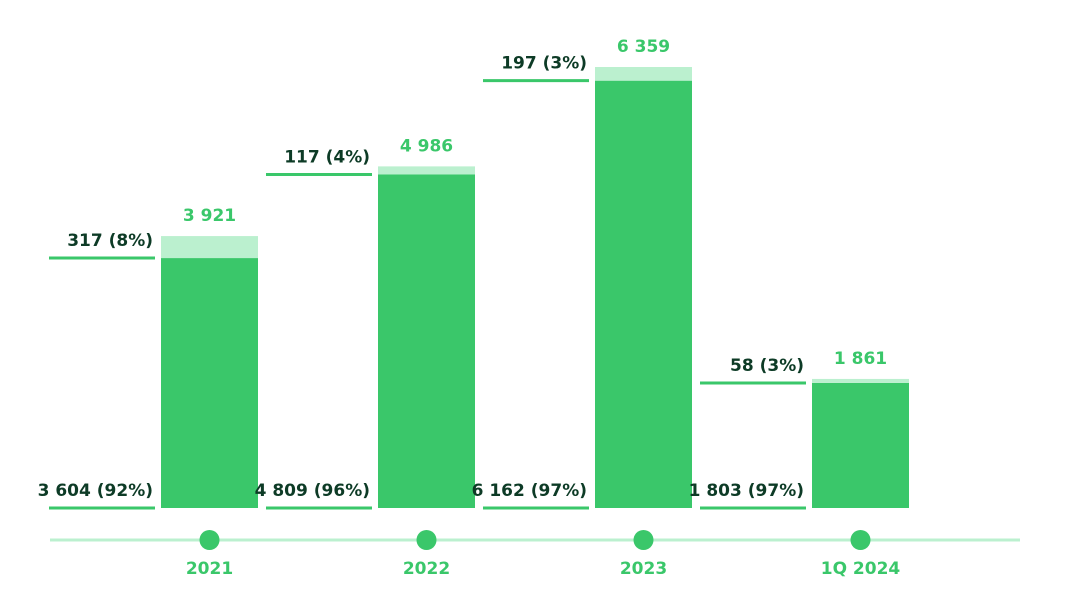 The width and height of the screenshot is (1070, 600). What do you see at coordinates (312, 491) in the screenshot?
I see `segment-label: 4 809 (96%)` at bounding box center [312, 491].